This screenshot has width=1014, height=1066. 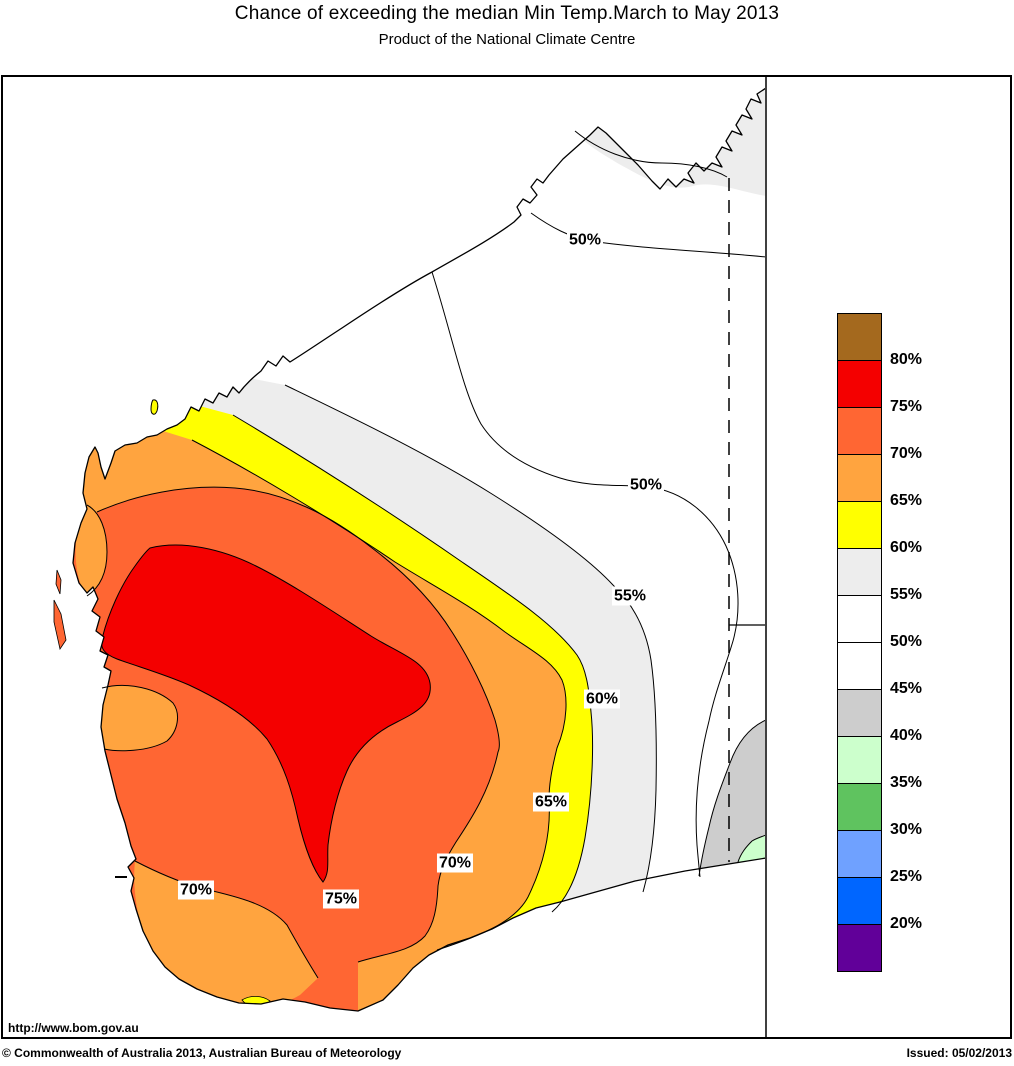 I want to click on legend-tick-label: 20%, so click(x=906, y=923).